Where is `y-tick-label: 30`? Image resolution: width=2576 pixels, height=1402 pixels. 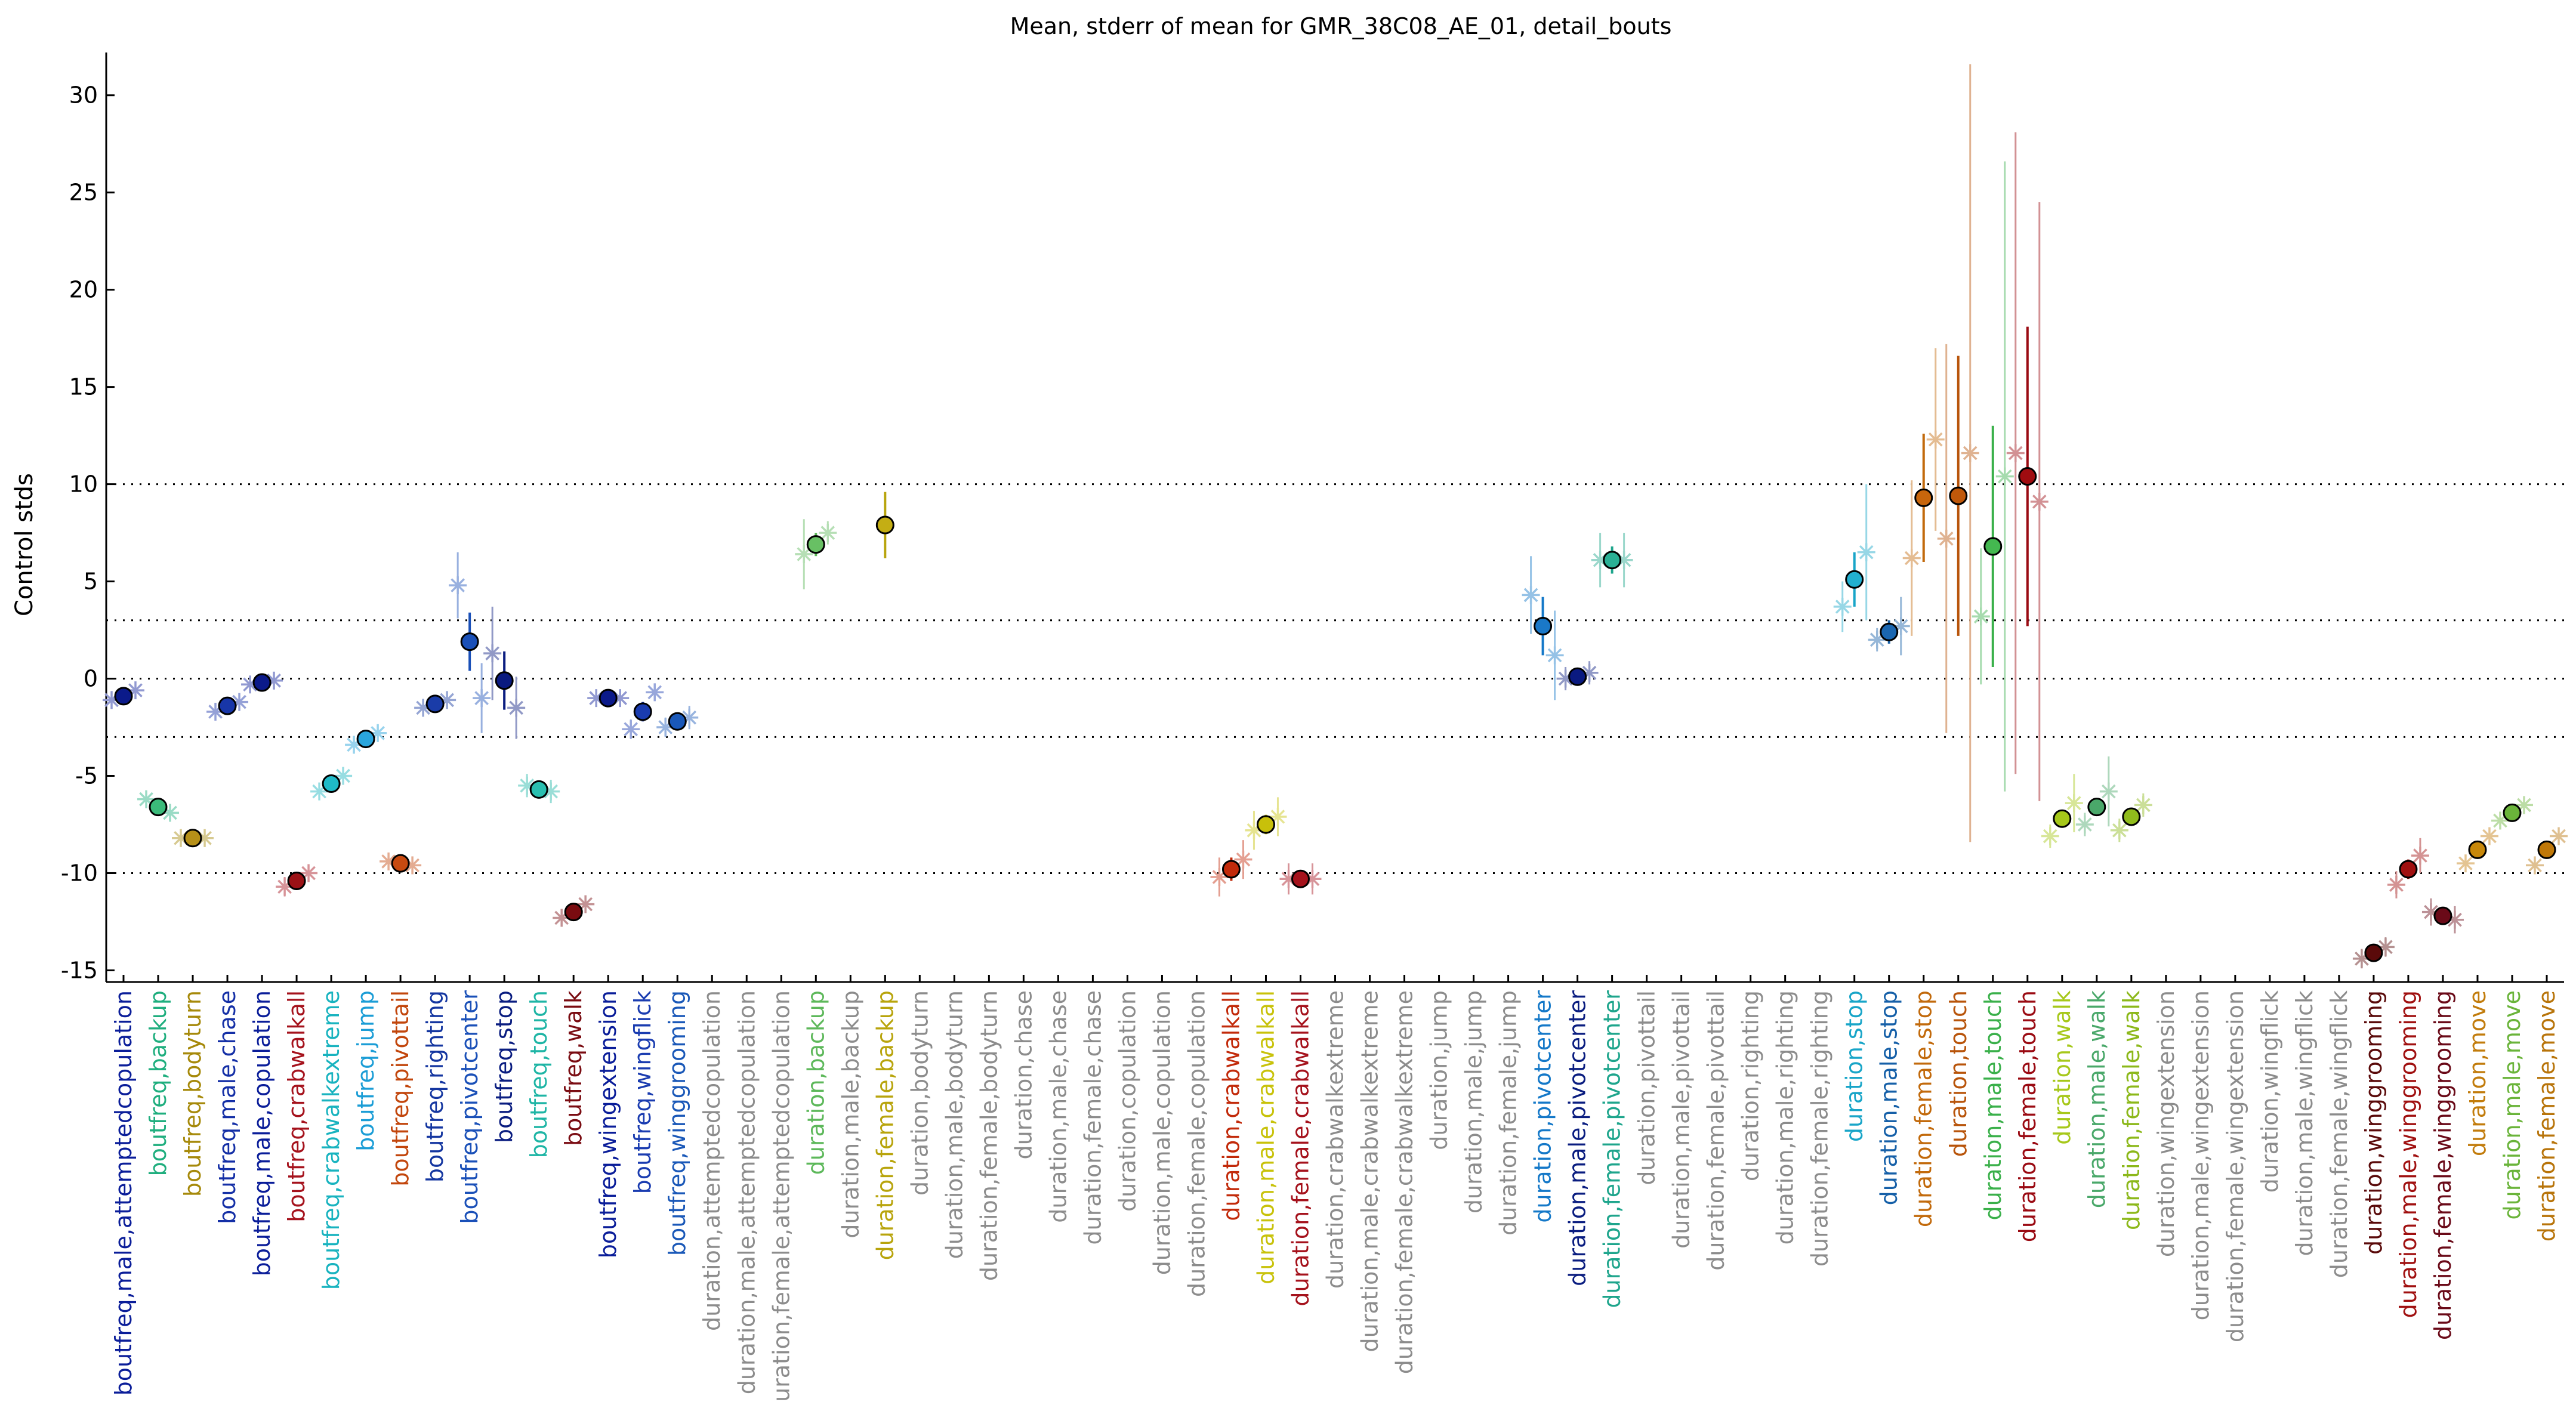
y-tick-label: 30 is located at coordinates (84, 96).